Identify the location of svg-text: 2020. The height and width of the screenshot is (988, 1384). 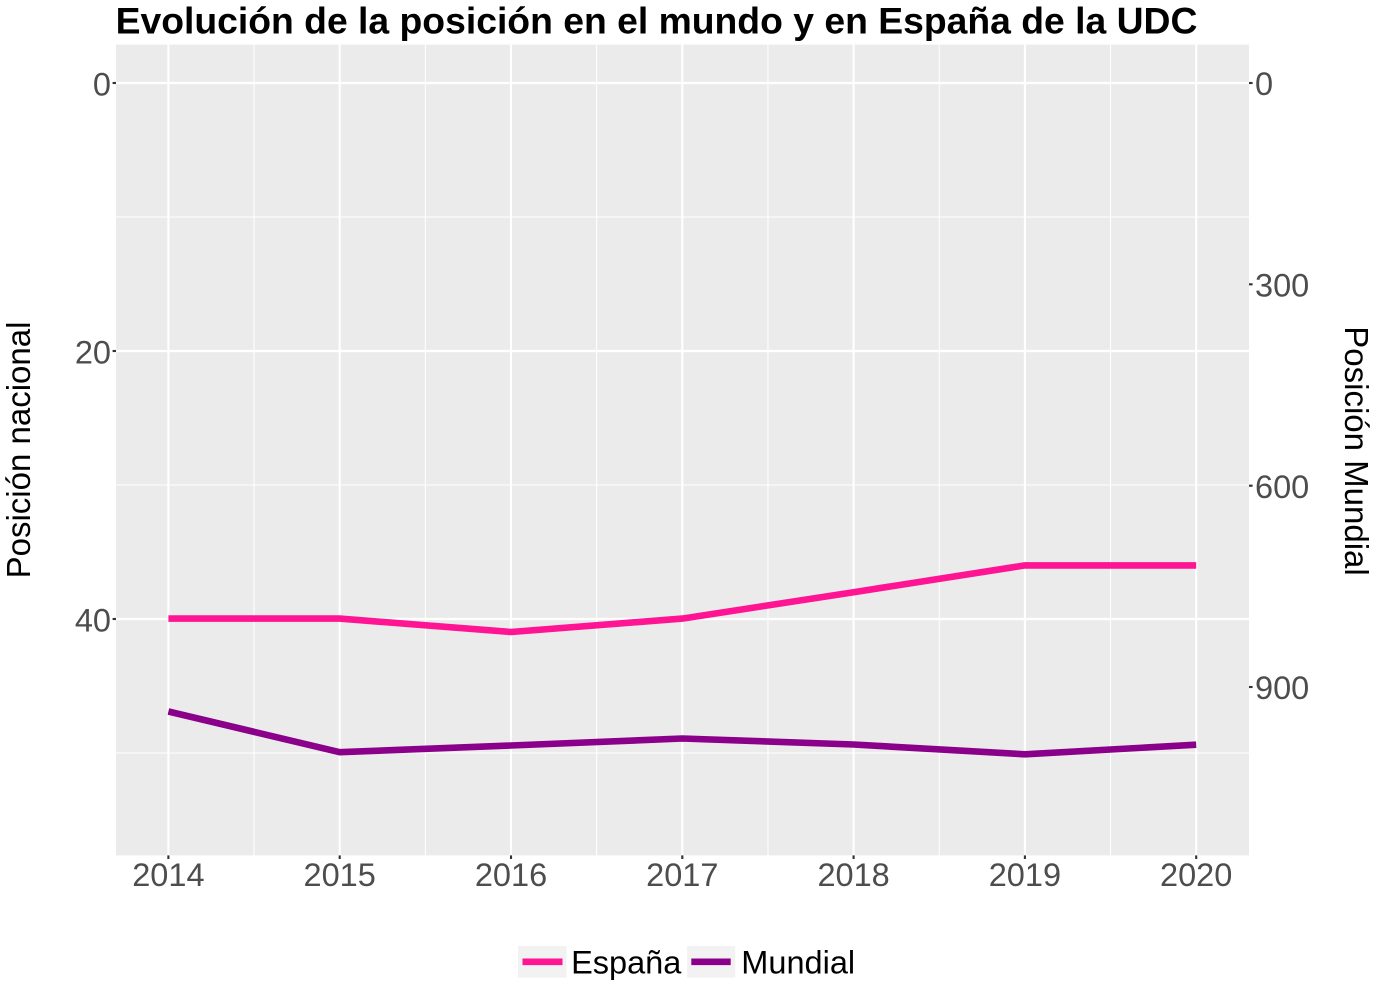
(1196, 875).